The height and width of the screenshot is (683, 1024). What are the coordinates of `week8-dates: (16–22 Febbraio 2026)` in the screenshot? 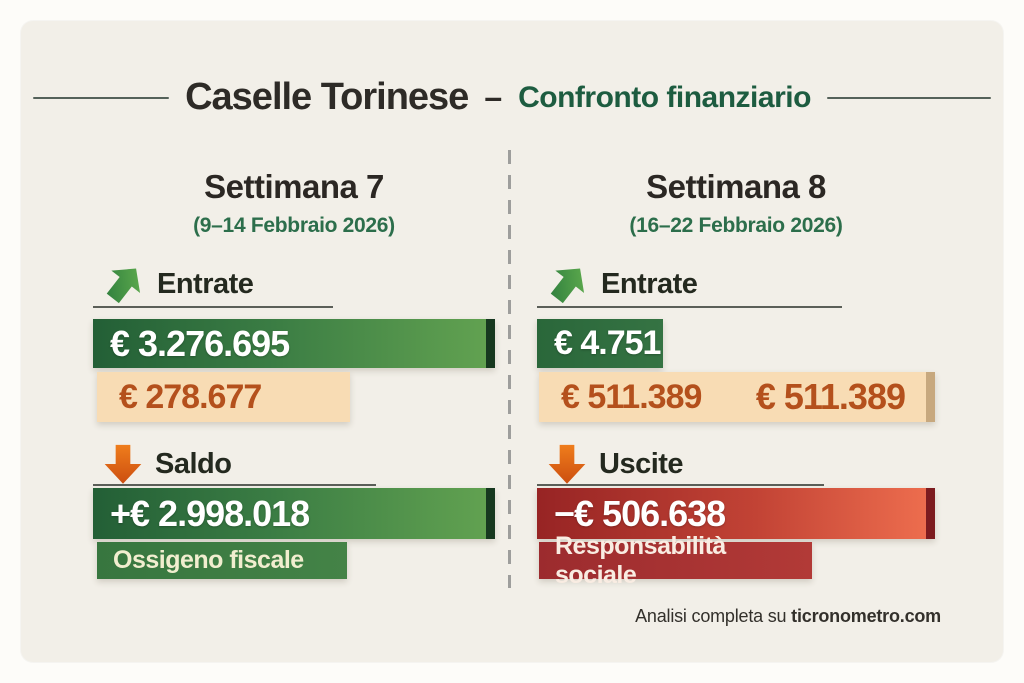 It's located at (736, 225).